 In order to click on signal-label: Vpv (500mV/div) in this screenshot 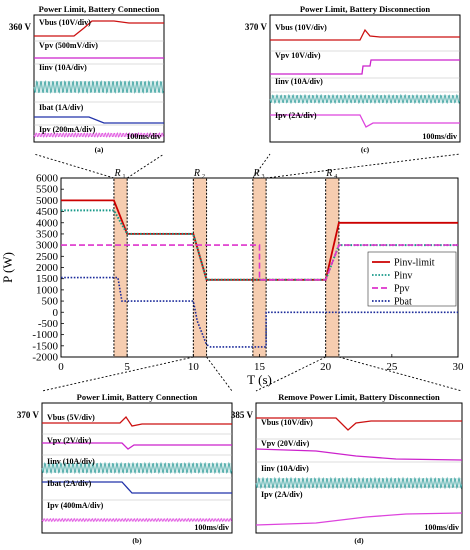, I will do `click(68, 45)`.